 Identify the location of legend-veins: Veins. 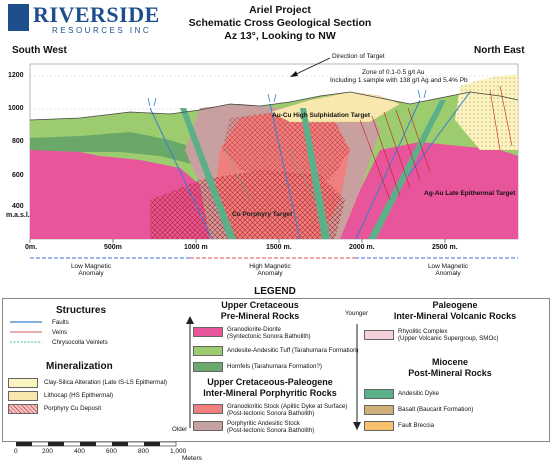
(60, 332).